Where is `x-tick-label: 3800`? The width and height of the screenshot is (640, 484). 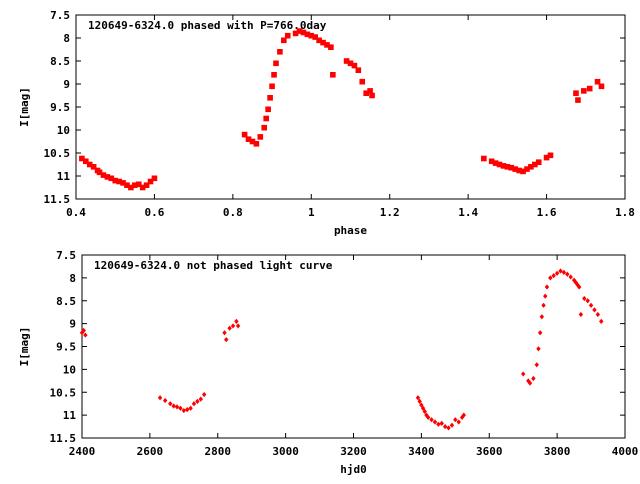 x-tick-label: 3800 is located at coordinates (557, 451).